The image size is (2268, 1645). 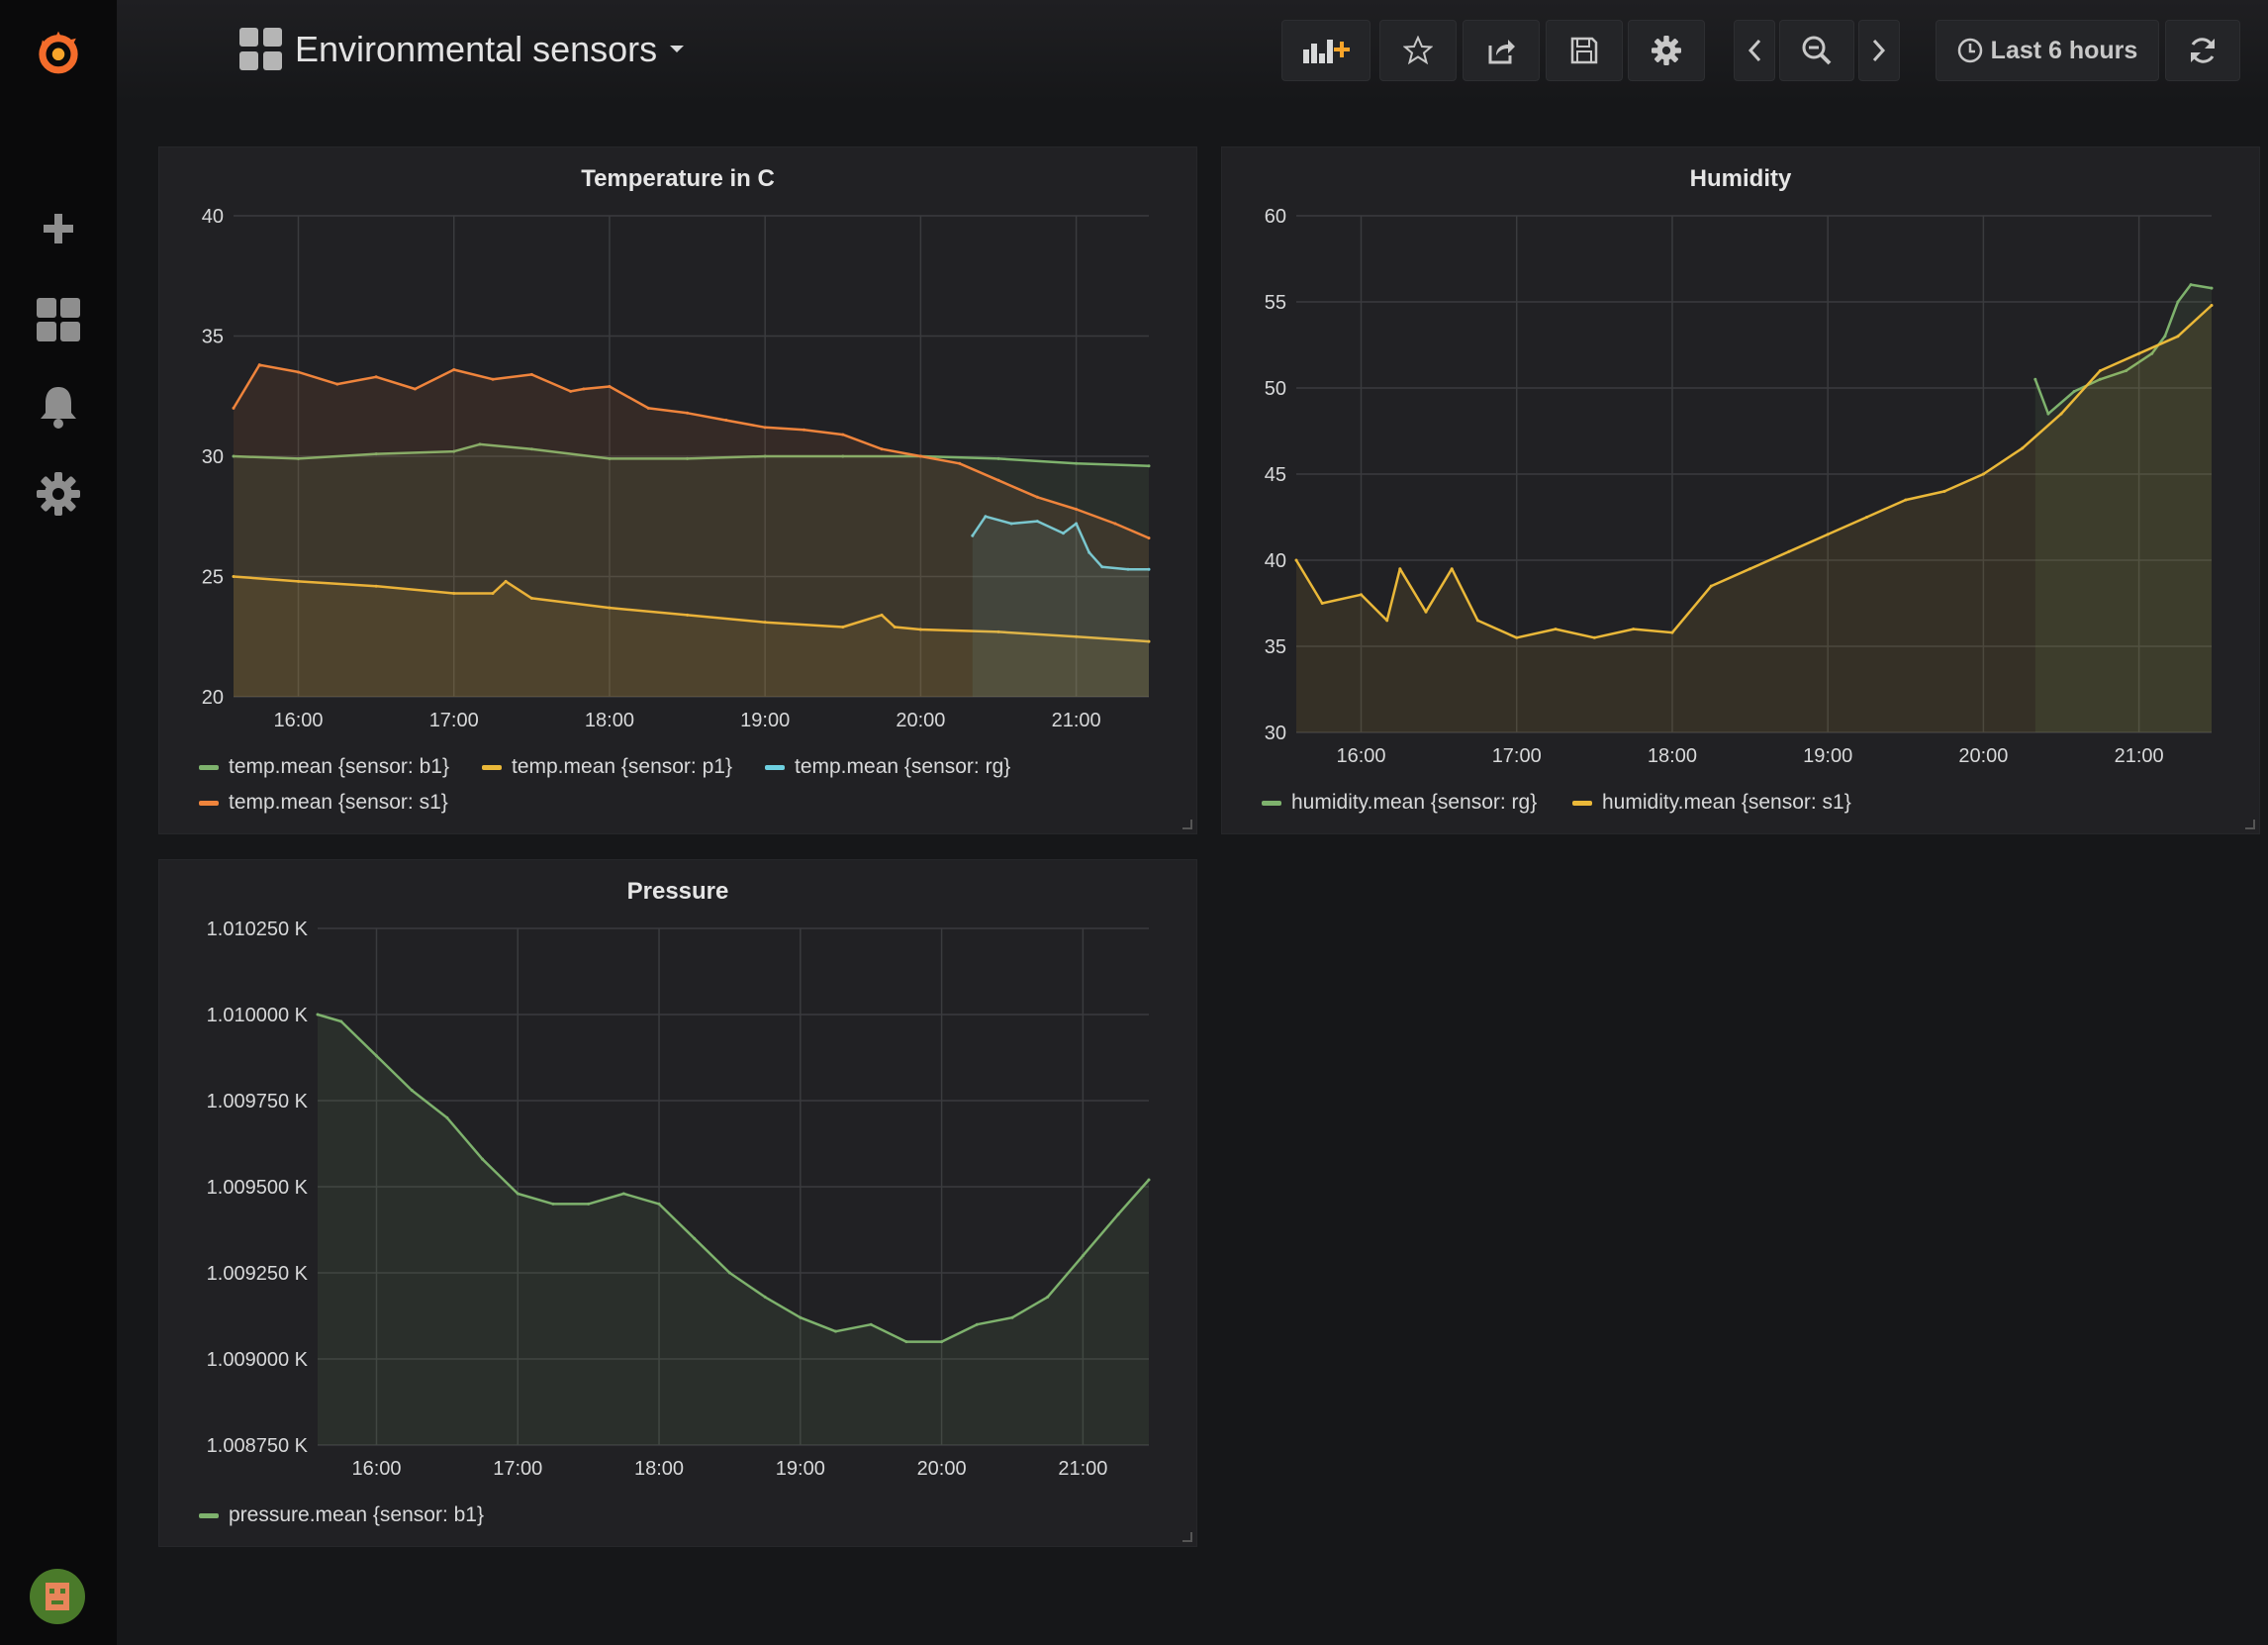 I want to click on panel-title: Humidity, so click(x=1741, y=178).